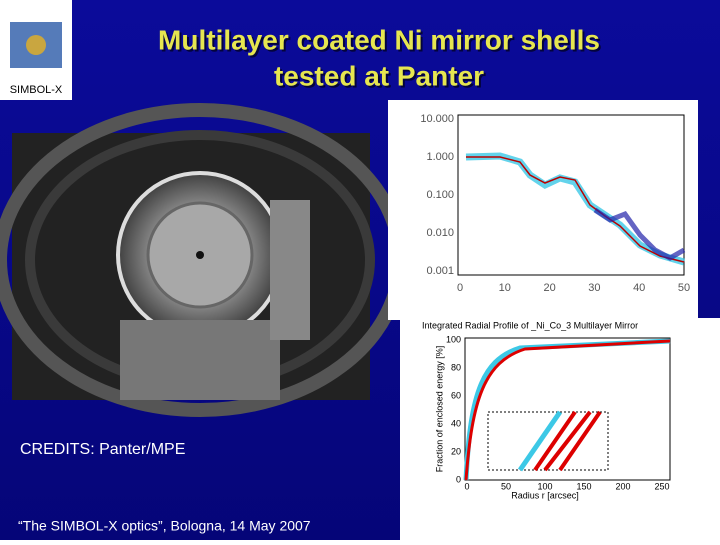 The image size is (720, 545). Describe the element at coordinates (545, 495) in the screenshot. I see `bottom-plot-x-label: Radius r [arcsec]` at that location.